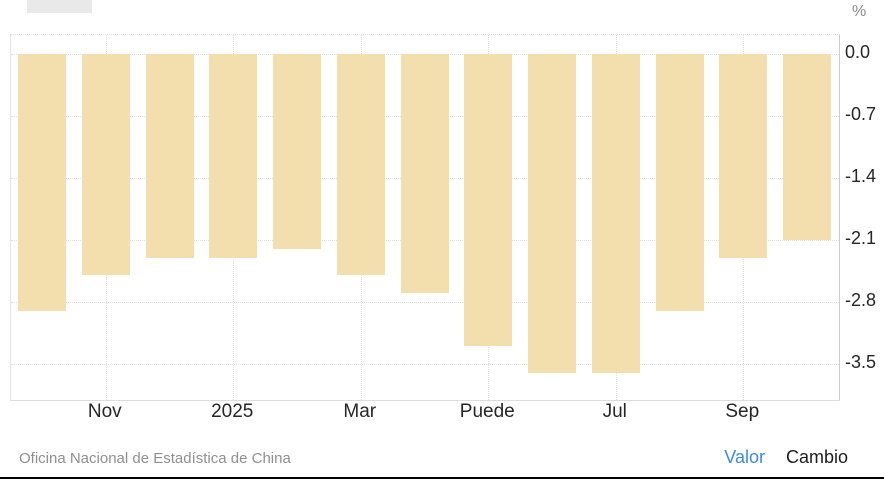  What do you see at coordinates (104, 411) in the screenshot?
I see `x-tick-label: Nov` at bounding box center [104, 411].